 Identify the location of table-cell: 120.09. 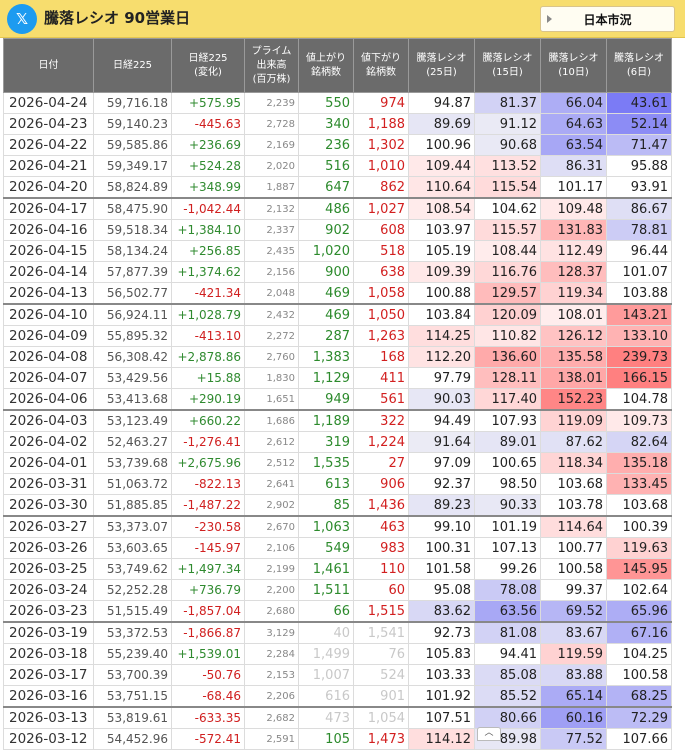
(507, 314).